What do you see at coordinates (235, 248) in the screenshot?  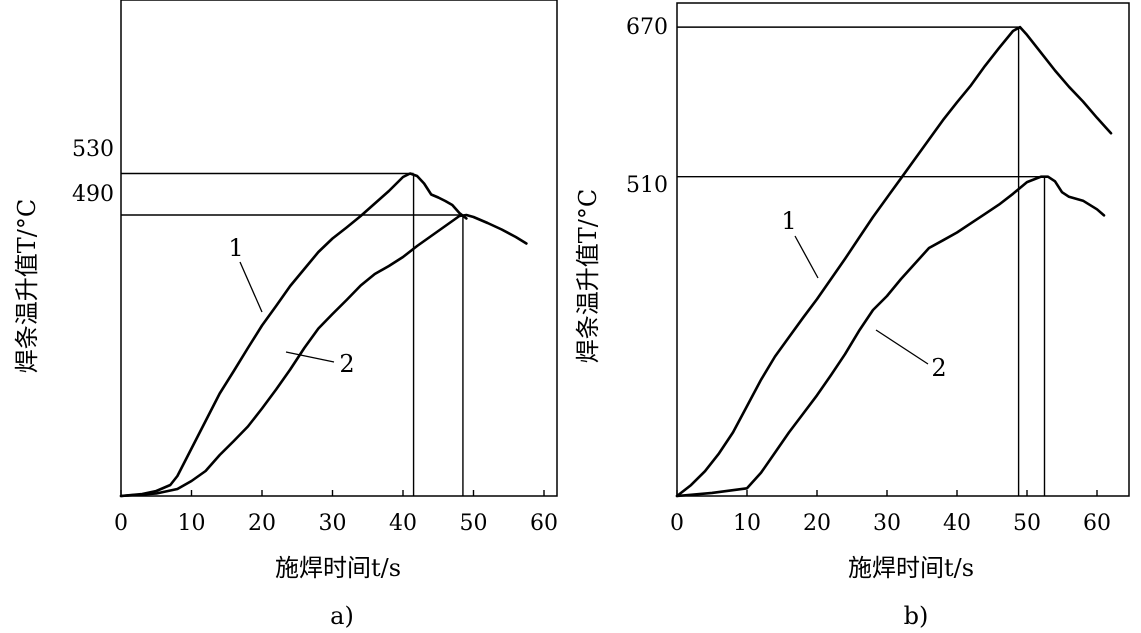 I see `panel-a-series-1-label: 1` at bounding box center [235, 248].